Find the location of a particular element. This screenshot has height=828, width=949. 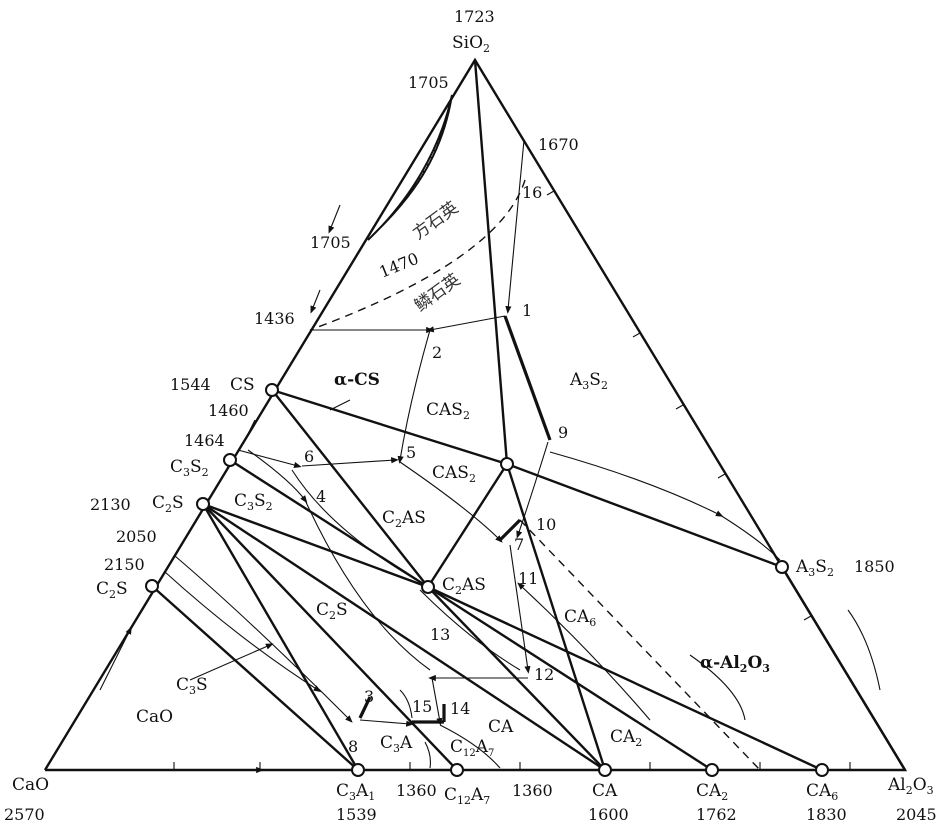

ca-temp: 1600 is located at coordinates (608, 814).